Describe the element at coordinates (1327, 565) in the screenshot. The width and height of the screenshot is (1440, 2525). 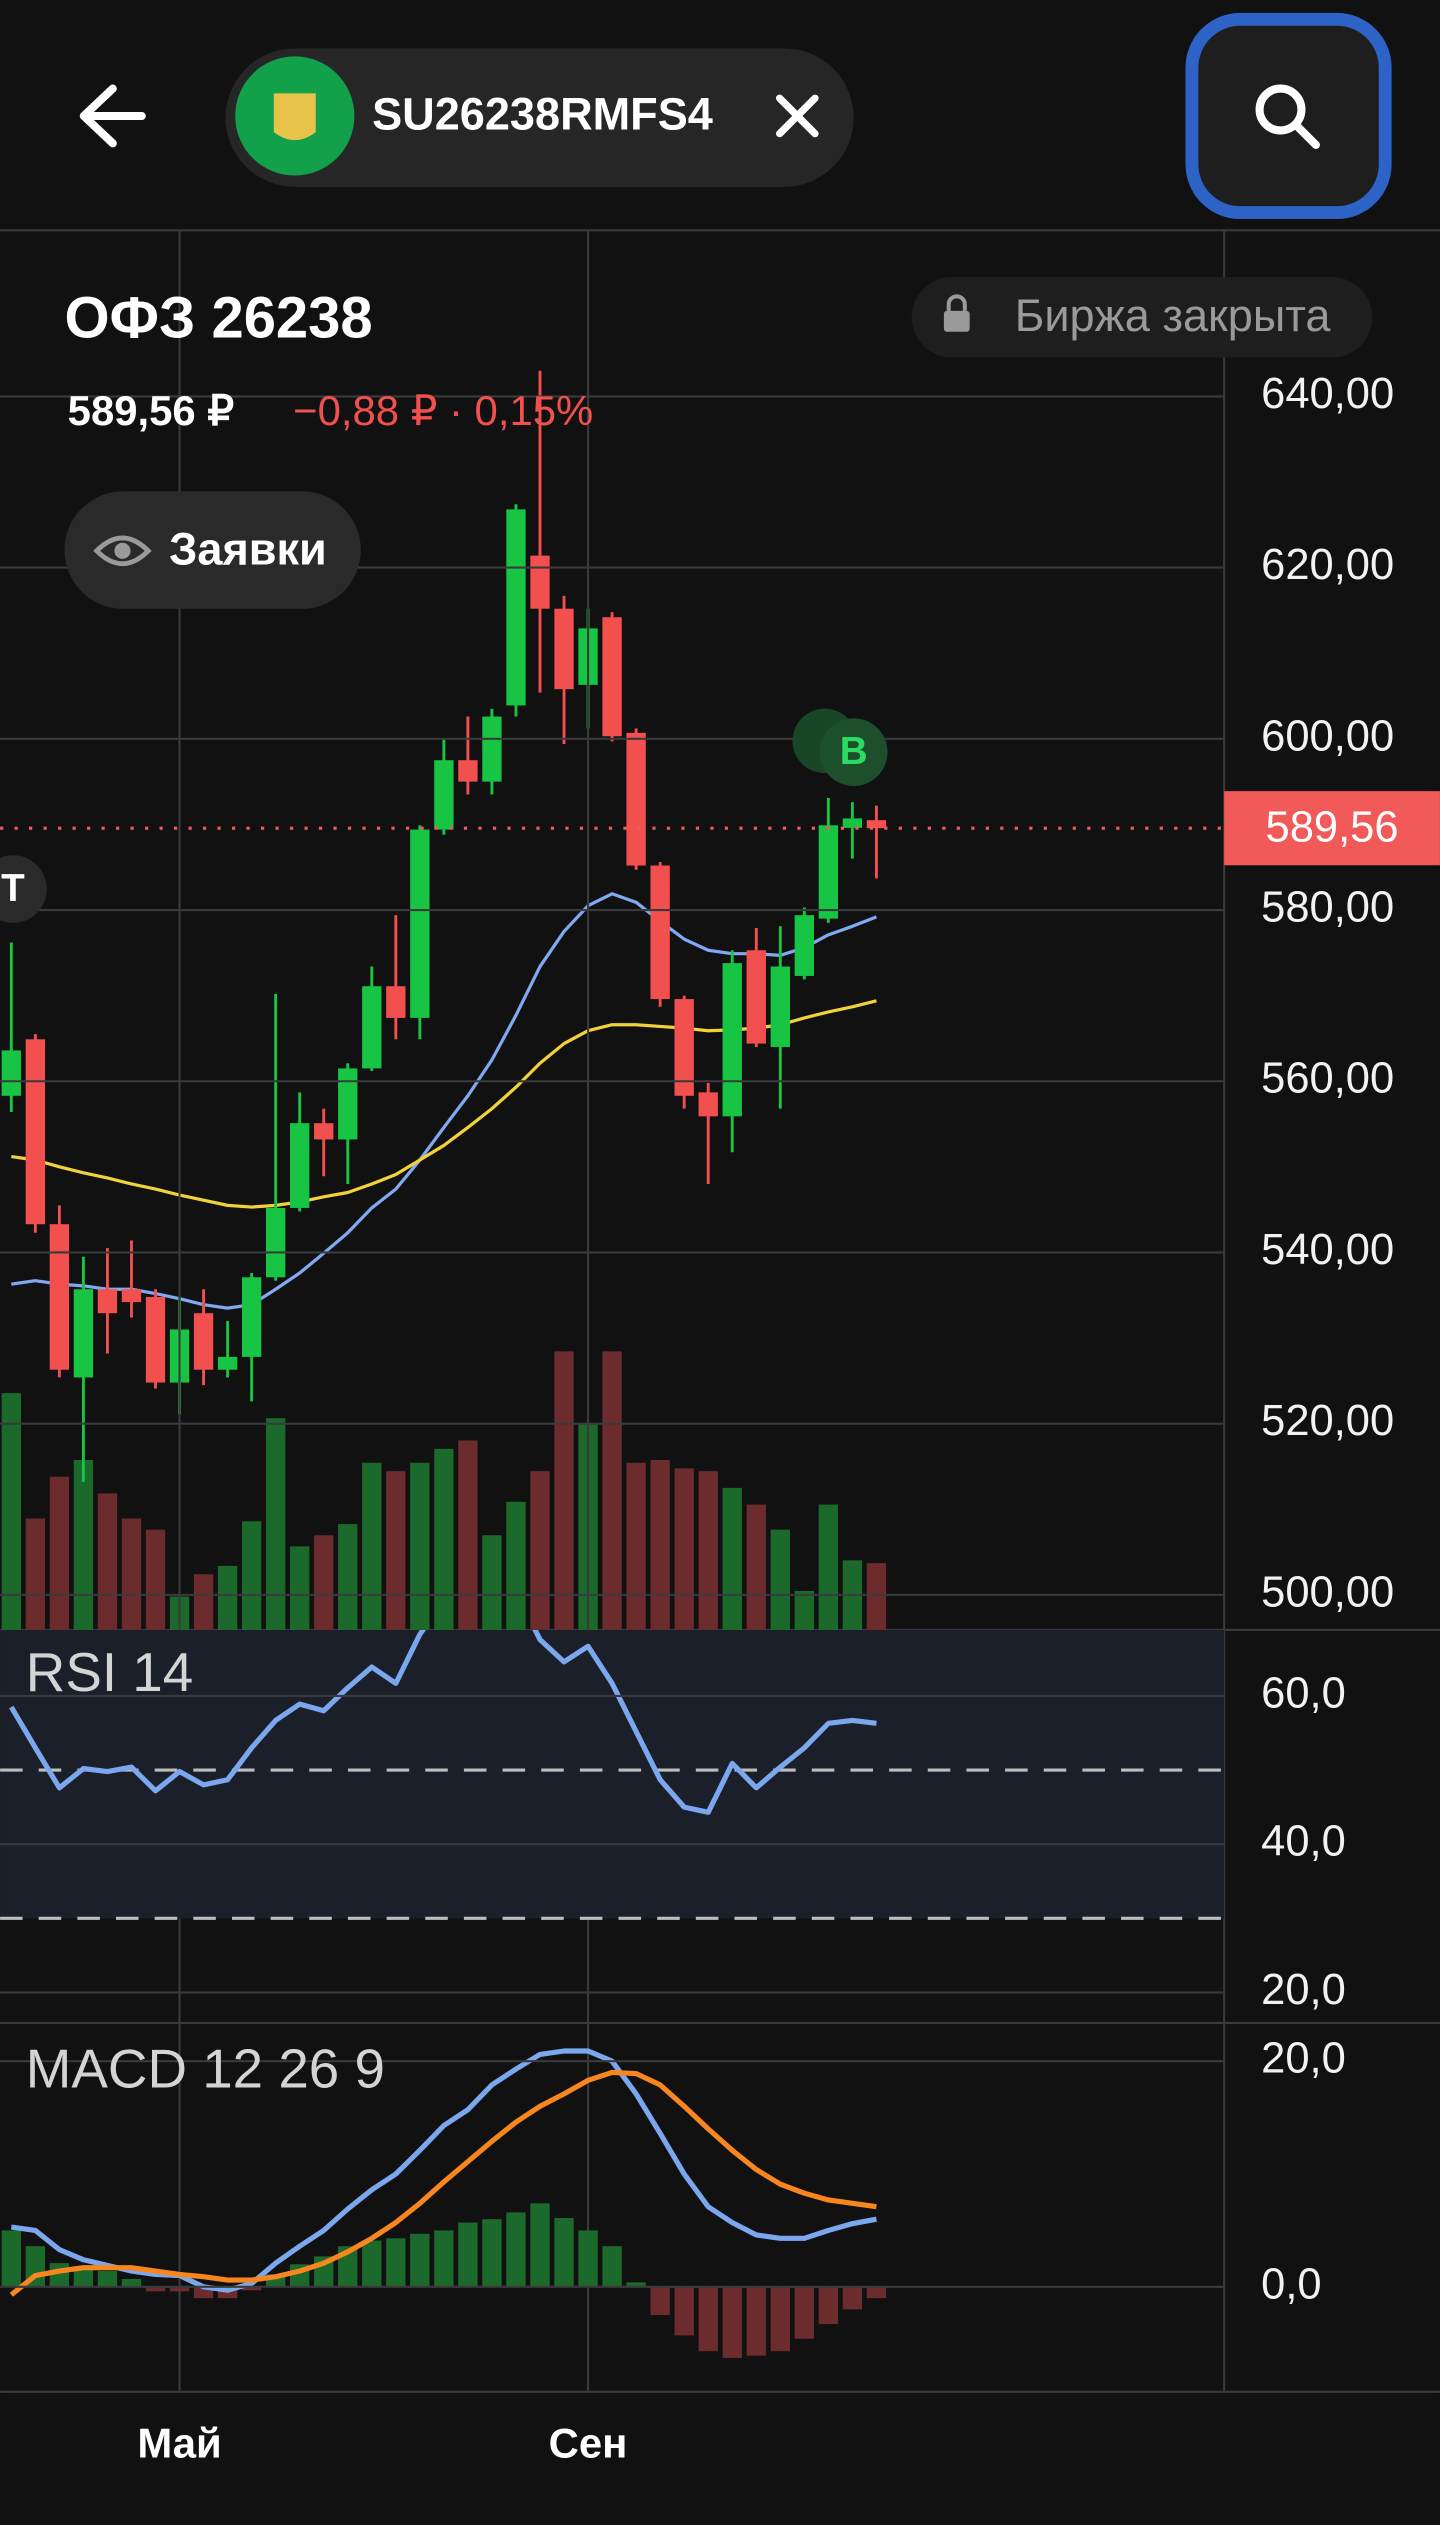
I see `y-tick-label: 620,00` at that location.